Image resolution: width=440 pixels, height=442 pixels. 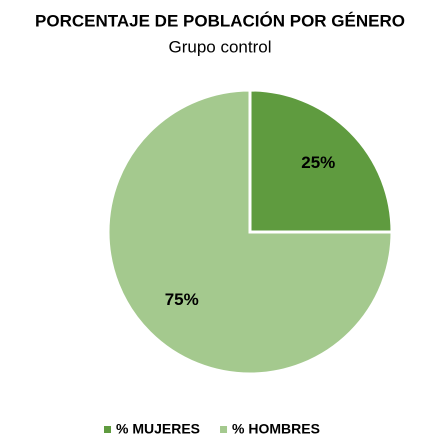 I want to click on chart-subtitle: Grupo control, so click(x=220, y=46).